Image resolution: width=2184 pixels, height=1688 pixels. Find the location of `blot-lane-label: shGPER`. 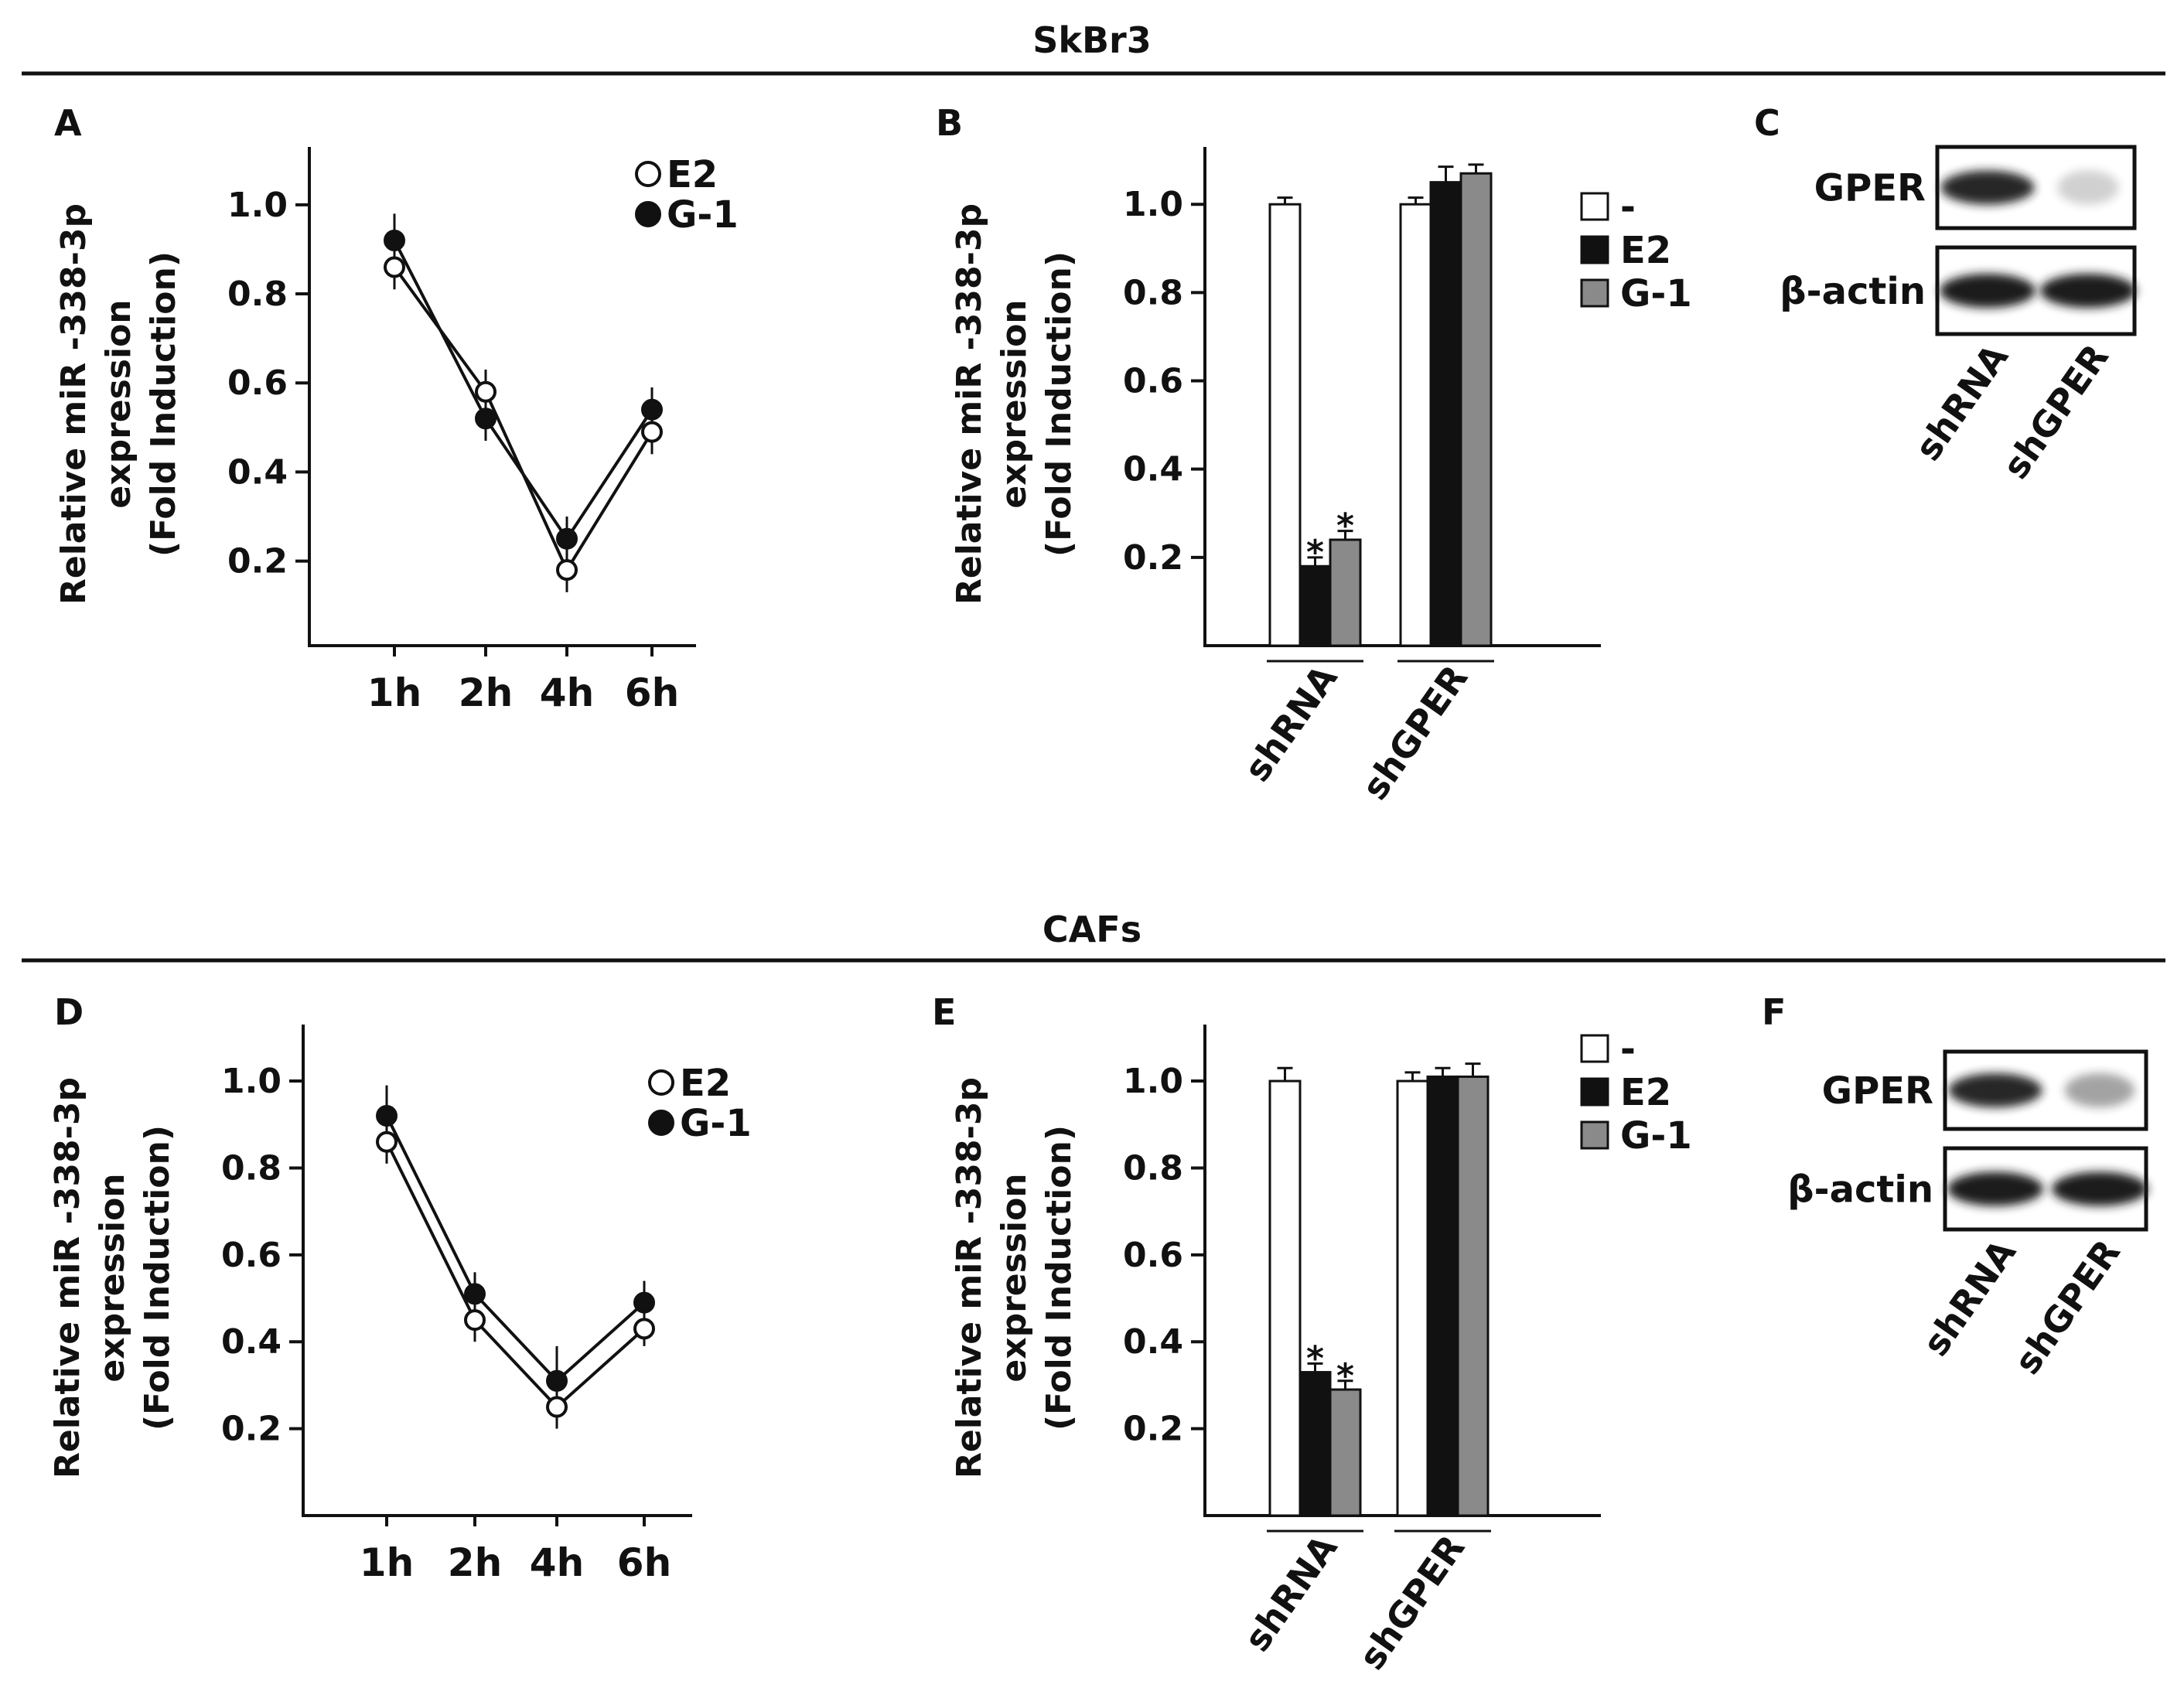

blot-lane-label: shGPER is located at coordinates (2067, 1307).